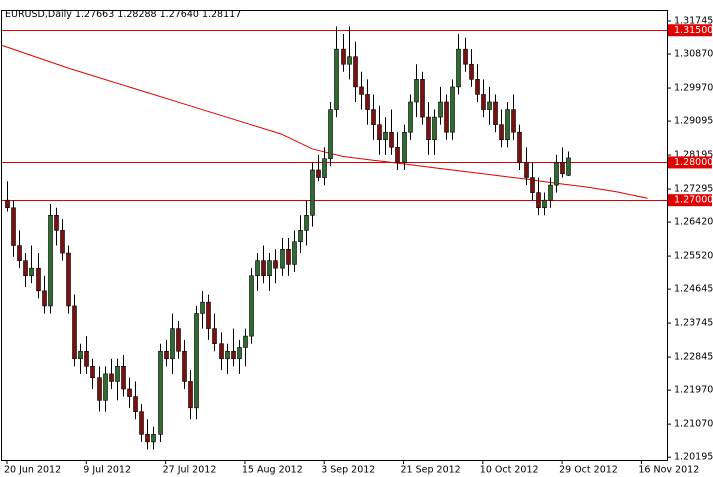 This screenshot has height=477, width=713. Describe the element at coordinates (693, 54) in the screenshot. I see `y-tick-label-1: 1.30870` at that location.